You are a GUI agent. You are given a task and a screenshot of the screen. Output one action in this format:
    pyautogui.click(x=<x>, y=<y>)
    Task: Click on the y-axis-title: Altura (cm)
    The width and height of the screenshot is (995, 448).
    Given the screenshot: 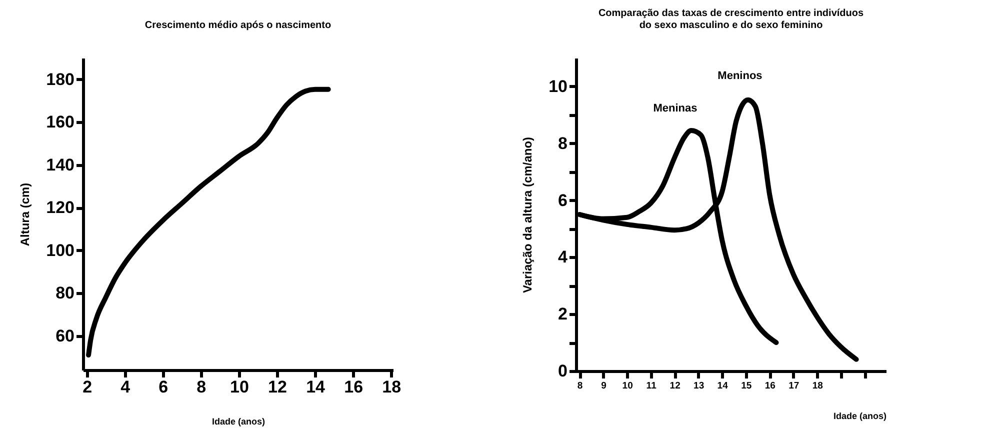 What is the action you would take?
    pyautogui.click(x=25, y=214)
    